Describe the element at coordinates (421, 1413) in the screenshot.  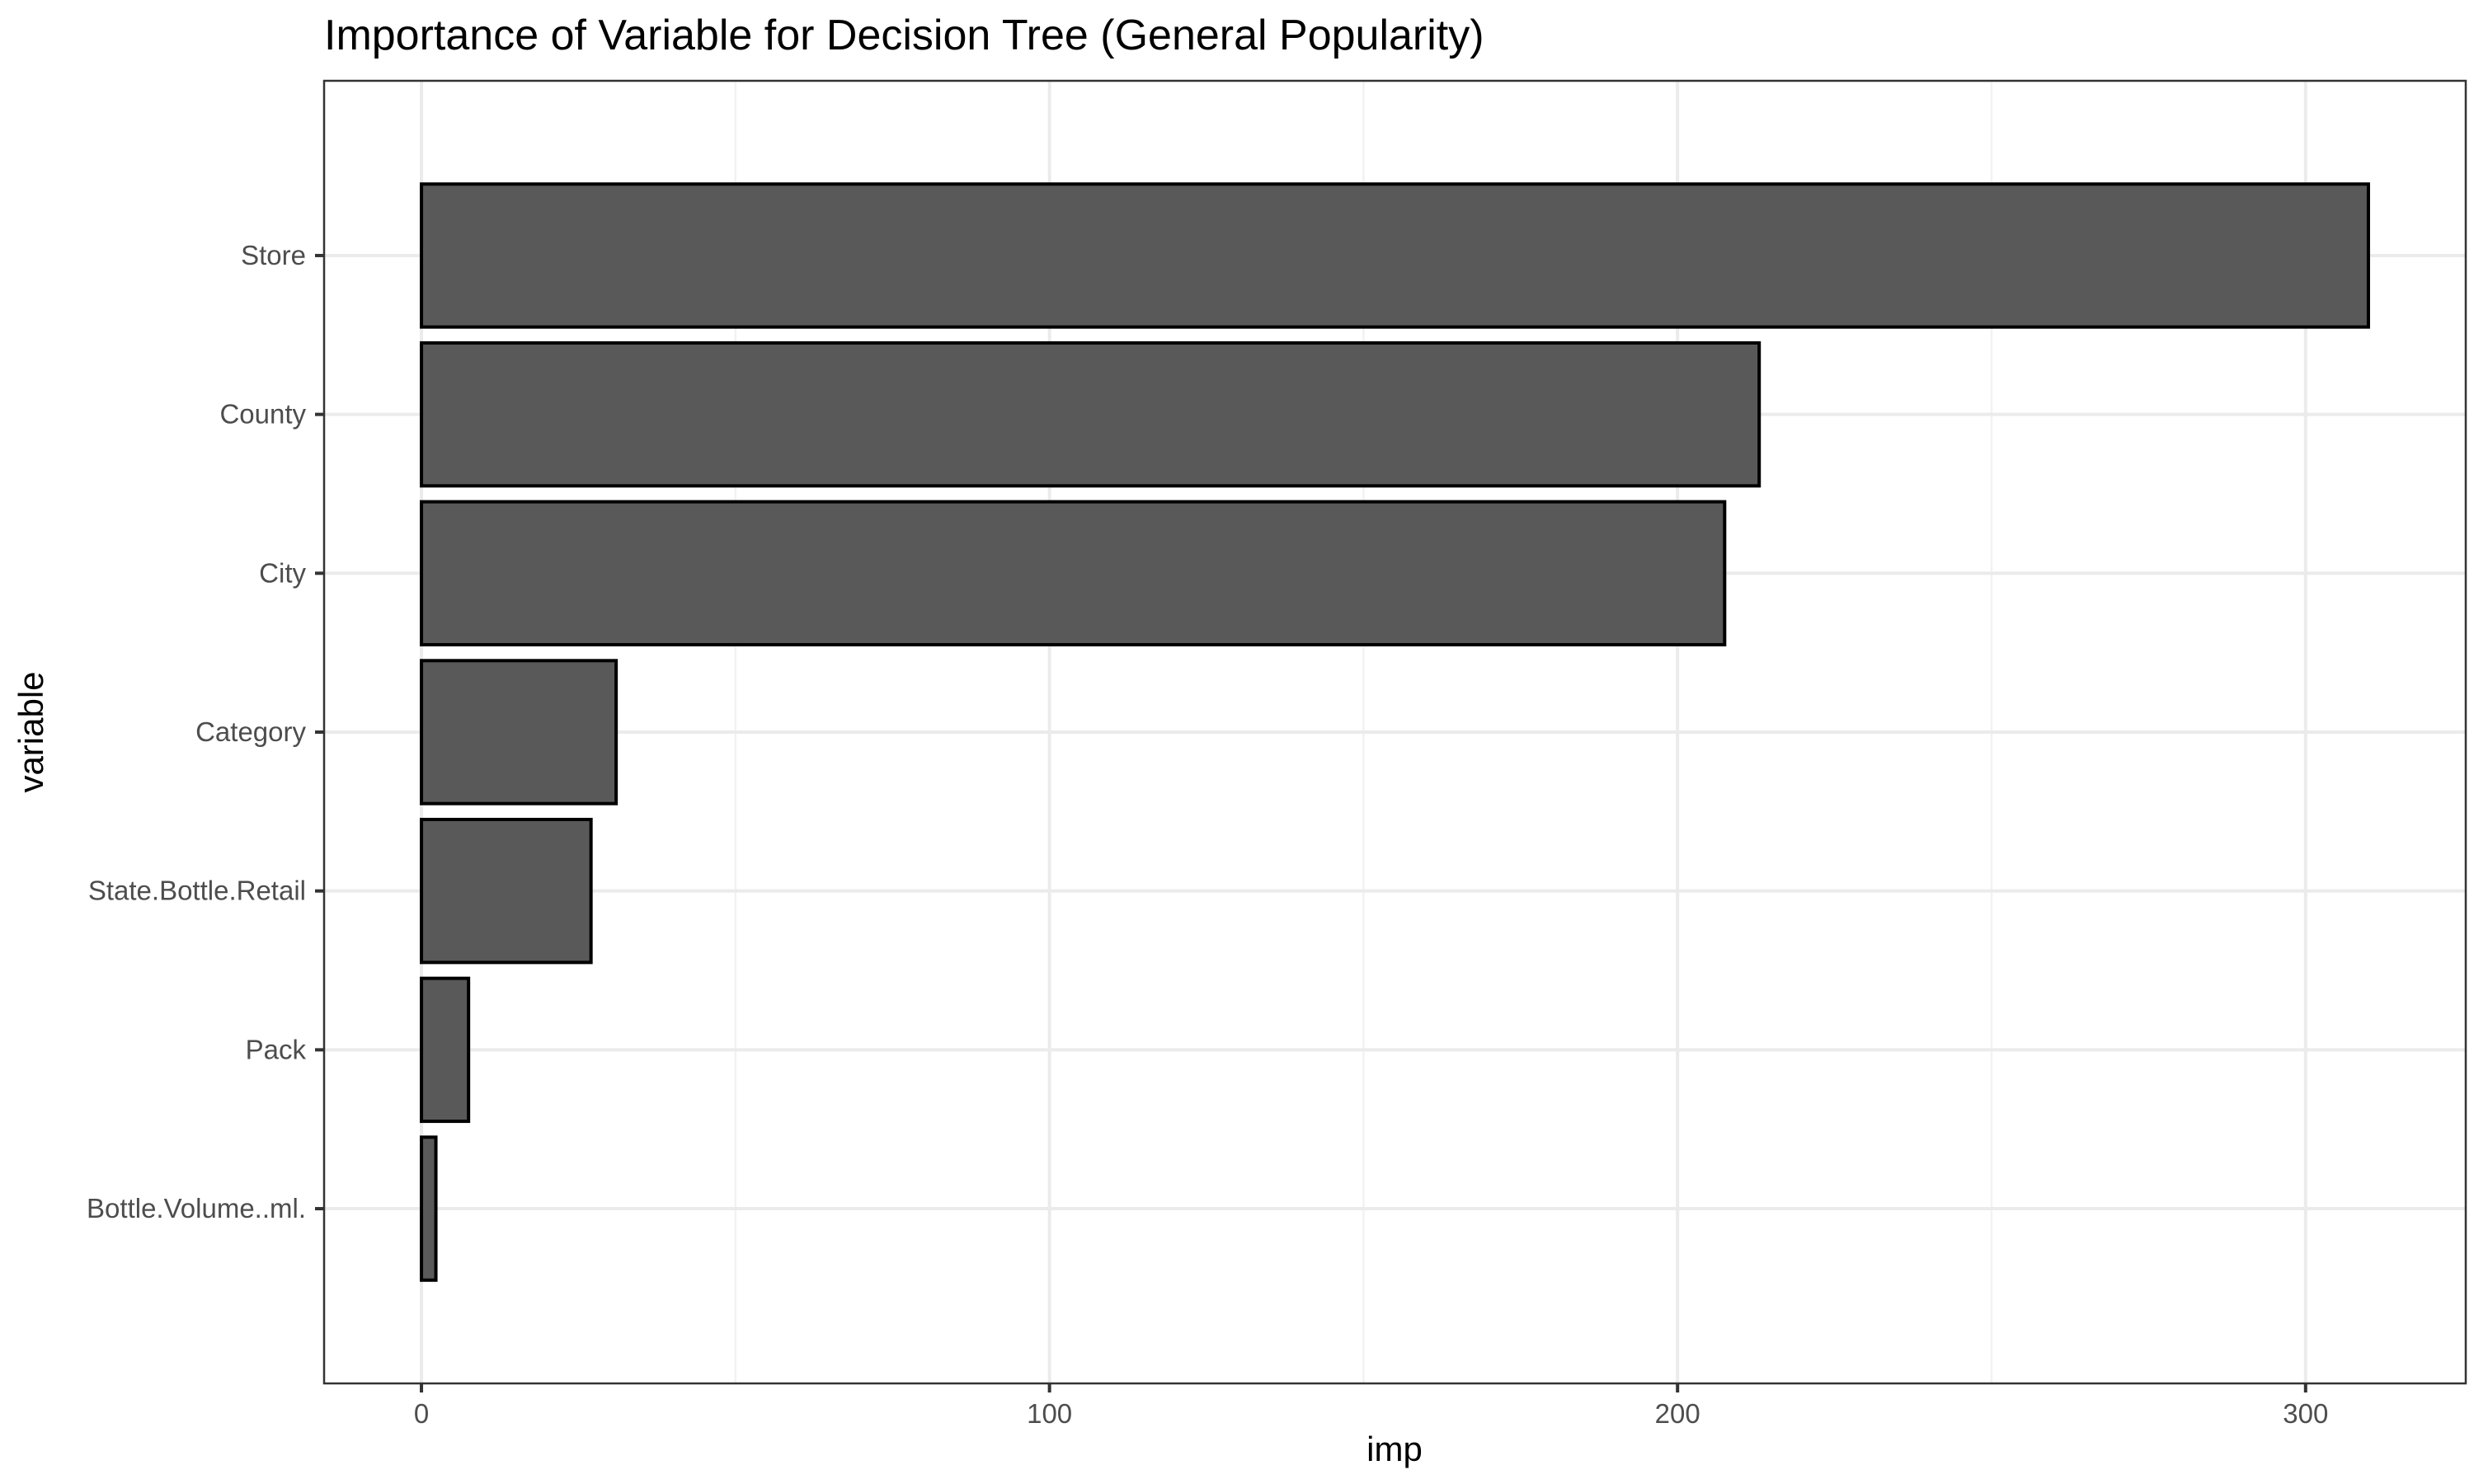
I see `x-tick-label: 0` at that location.